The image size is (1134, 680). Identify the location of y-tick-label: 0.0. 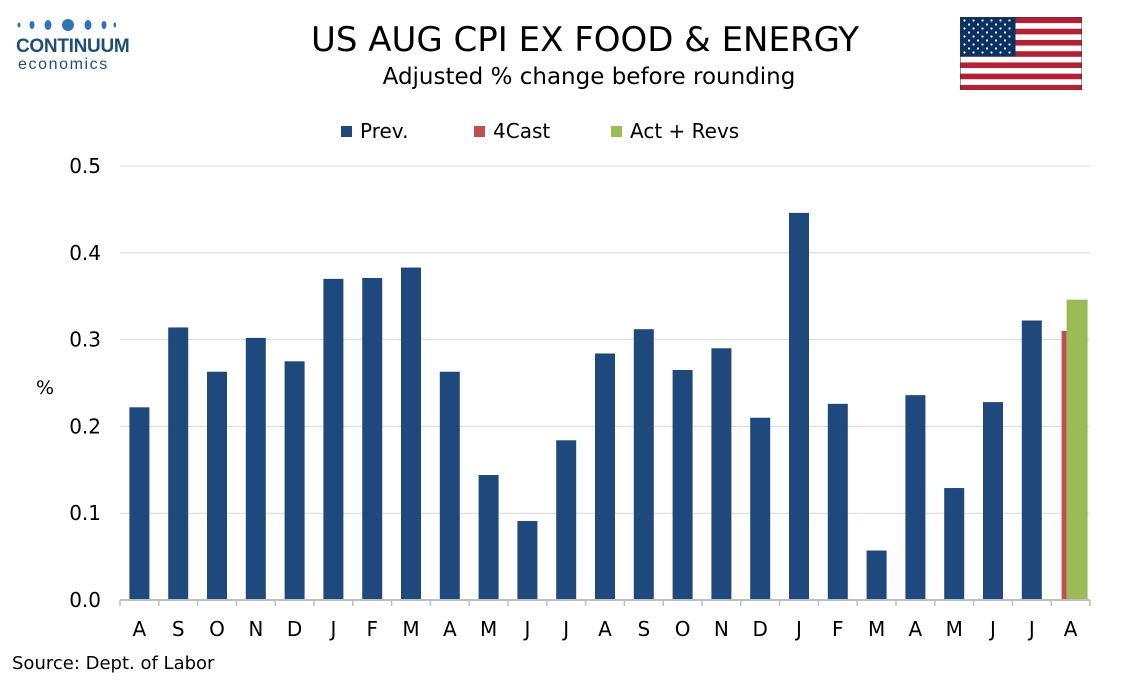
(85, 600).